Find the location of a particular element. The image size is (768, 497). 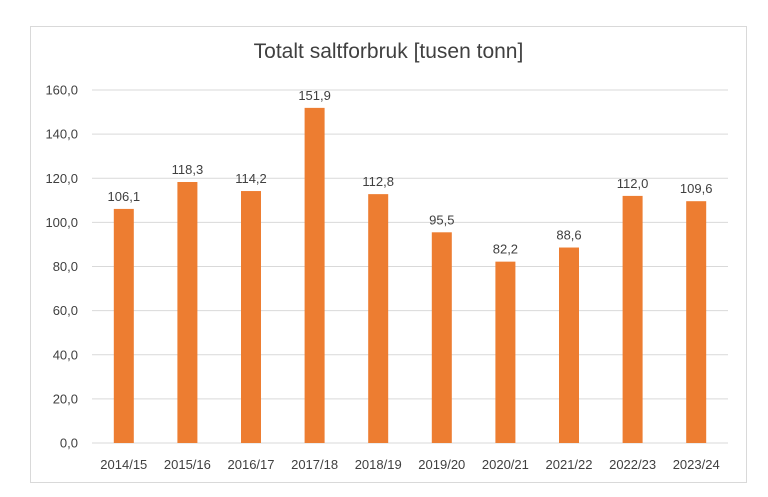

chart-title: Totalt saltforbruk [tusen tonn] is located at coordinates (388, 51).